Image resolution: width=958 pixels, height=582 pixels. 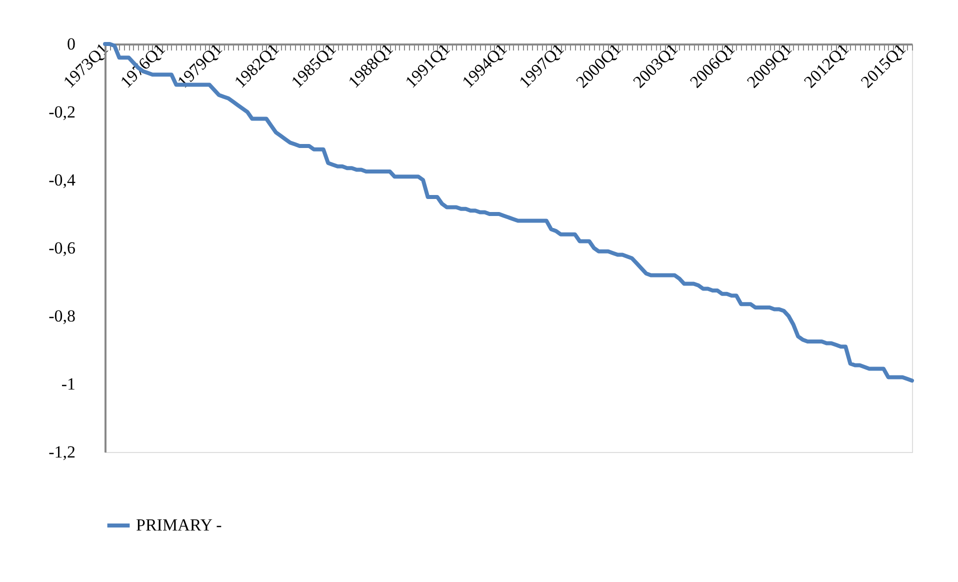 What do you see at coordinates (68, 384) in the screenshot?
I see `y-tick-label: -1` at bounding box center [68, 384].